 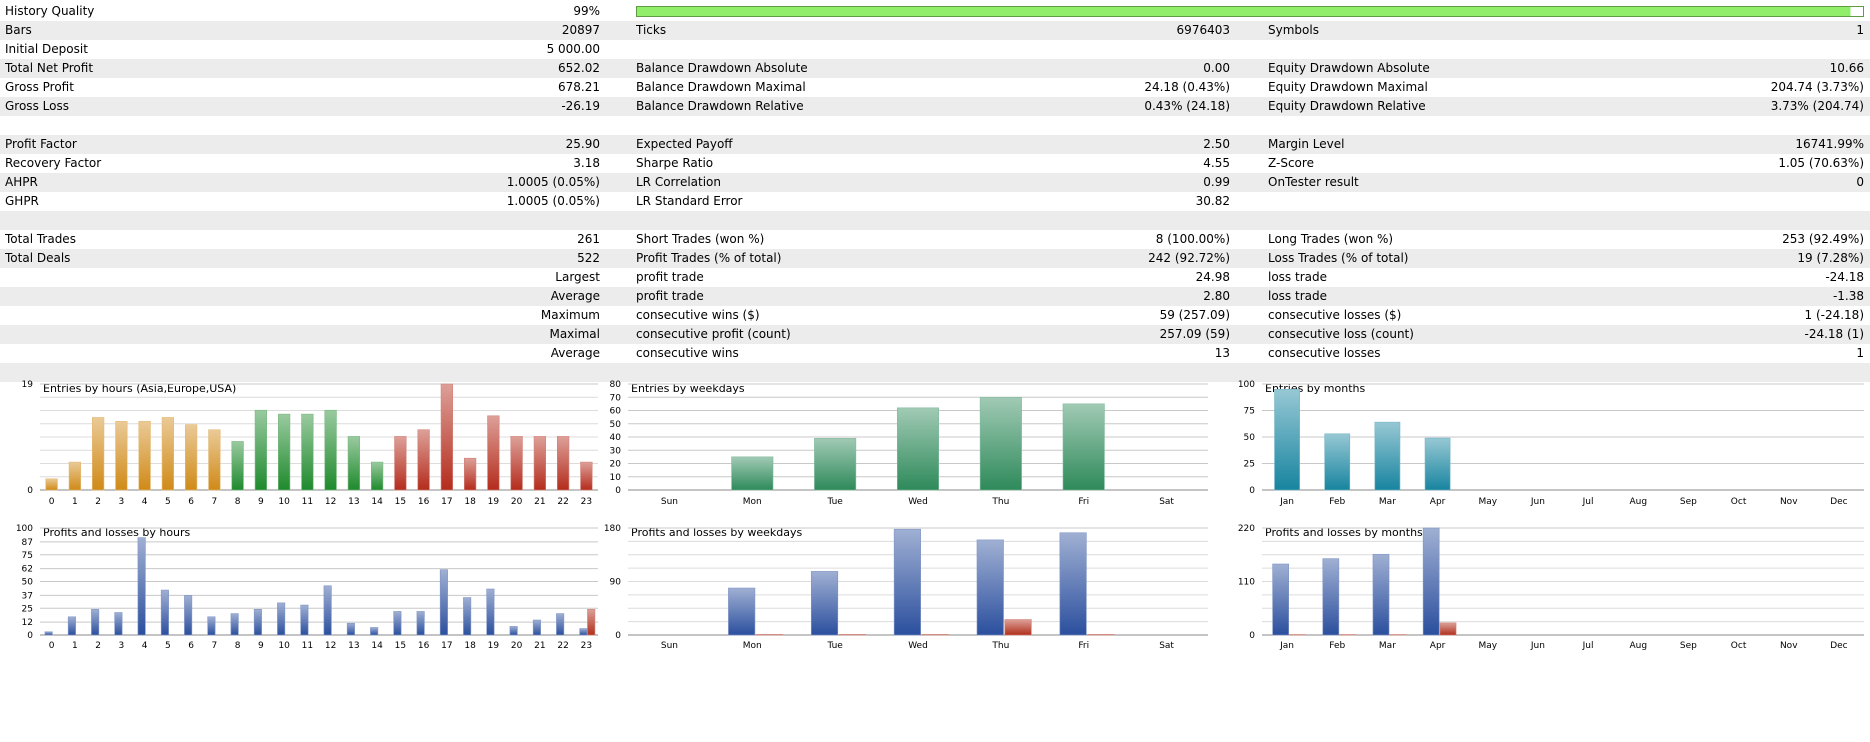 What do you see at coordinates (1000, 502) in the screenshot?
I see `x-tick-label: Thu` at bounding box center [1000, 502].